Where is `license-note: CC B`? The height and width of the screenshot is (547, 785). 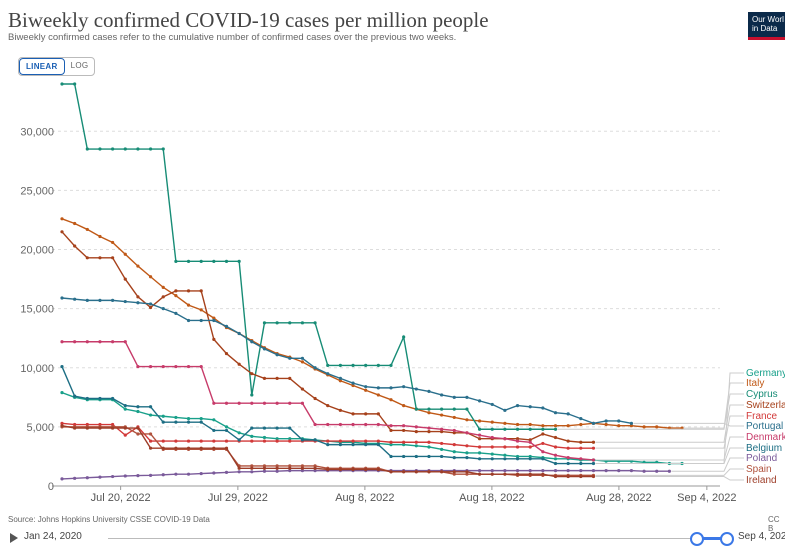 license-note: CC B is located at coordinates (774, 524).